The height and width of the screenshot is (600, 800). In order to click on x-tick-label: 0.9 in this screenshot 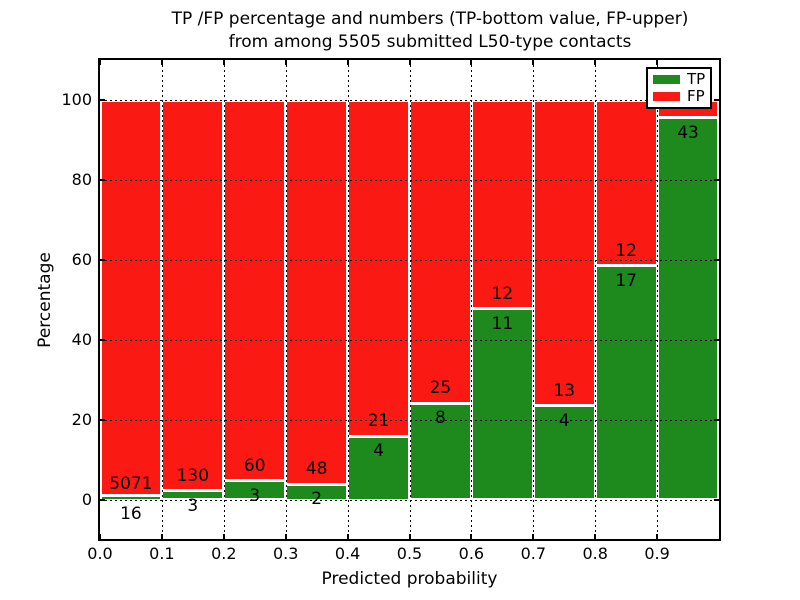, I will do `click(657, 553)`.